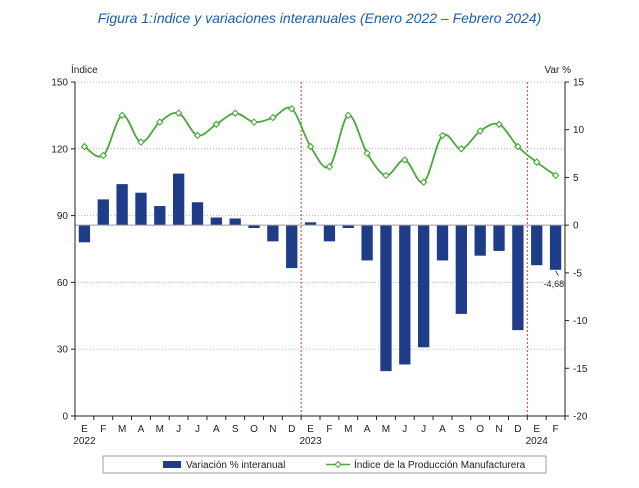 This screenshot has width=639, height=488. What do you see at coordinates (84, 441) in the screenshot?
I see `year-label: 2022` at bounding box center [84, 441].